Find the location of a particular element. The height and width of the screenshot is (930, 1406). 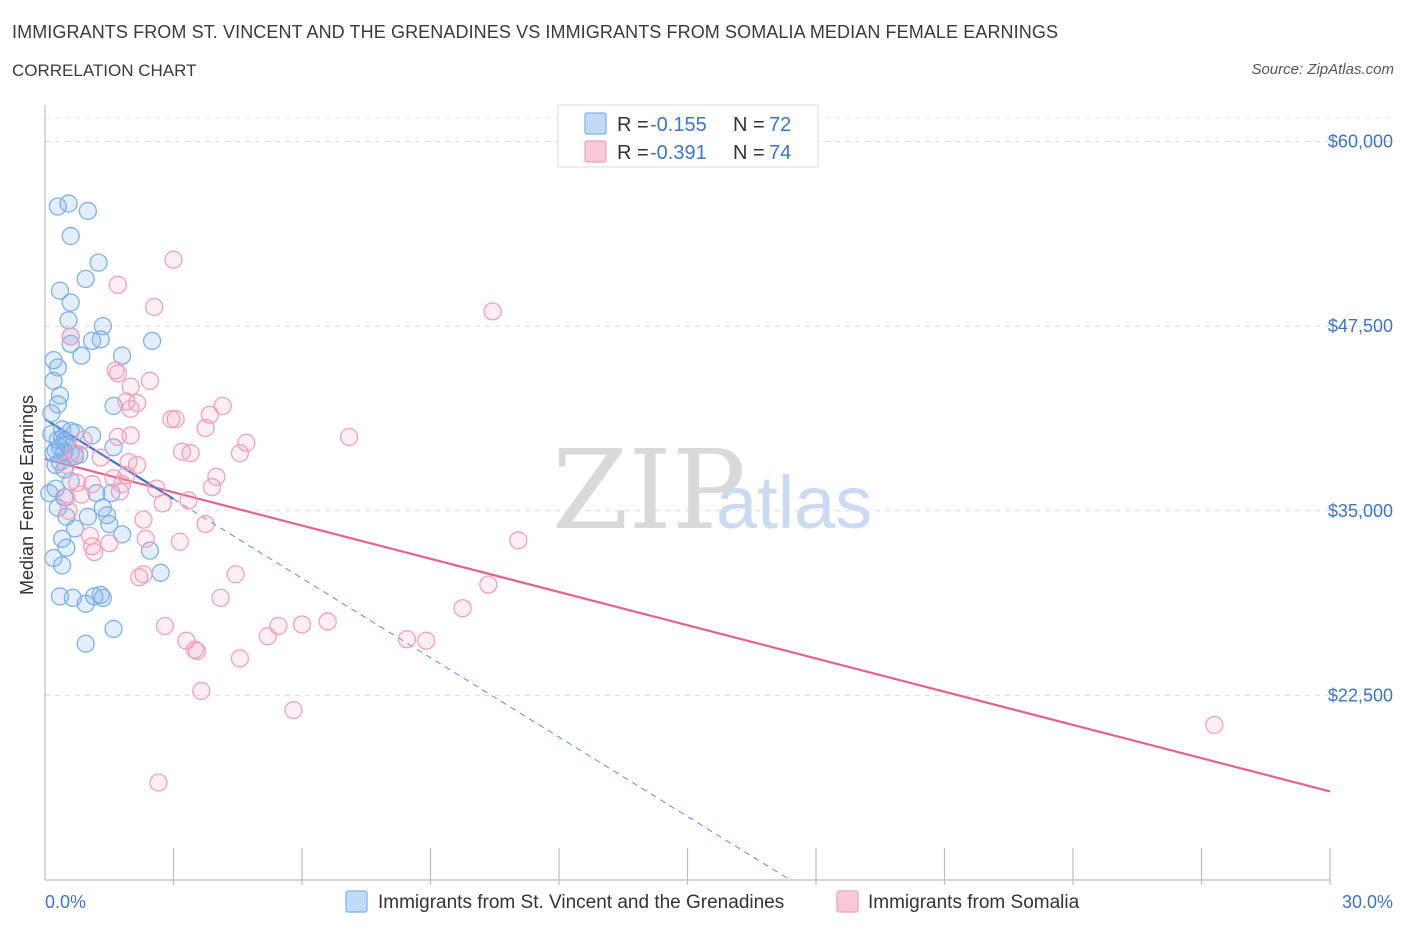

x-tick-max: 30.0% is located at coordinates (1367, 902).